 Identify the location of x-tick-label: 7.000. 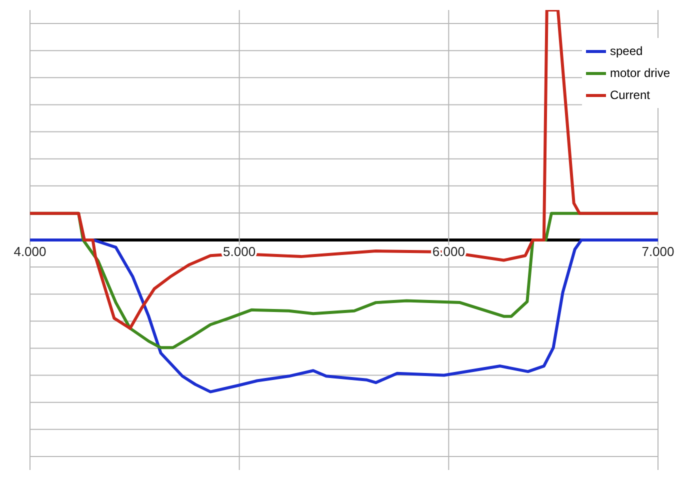
(658, 251).